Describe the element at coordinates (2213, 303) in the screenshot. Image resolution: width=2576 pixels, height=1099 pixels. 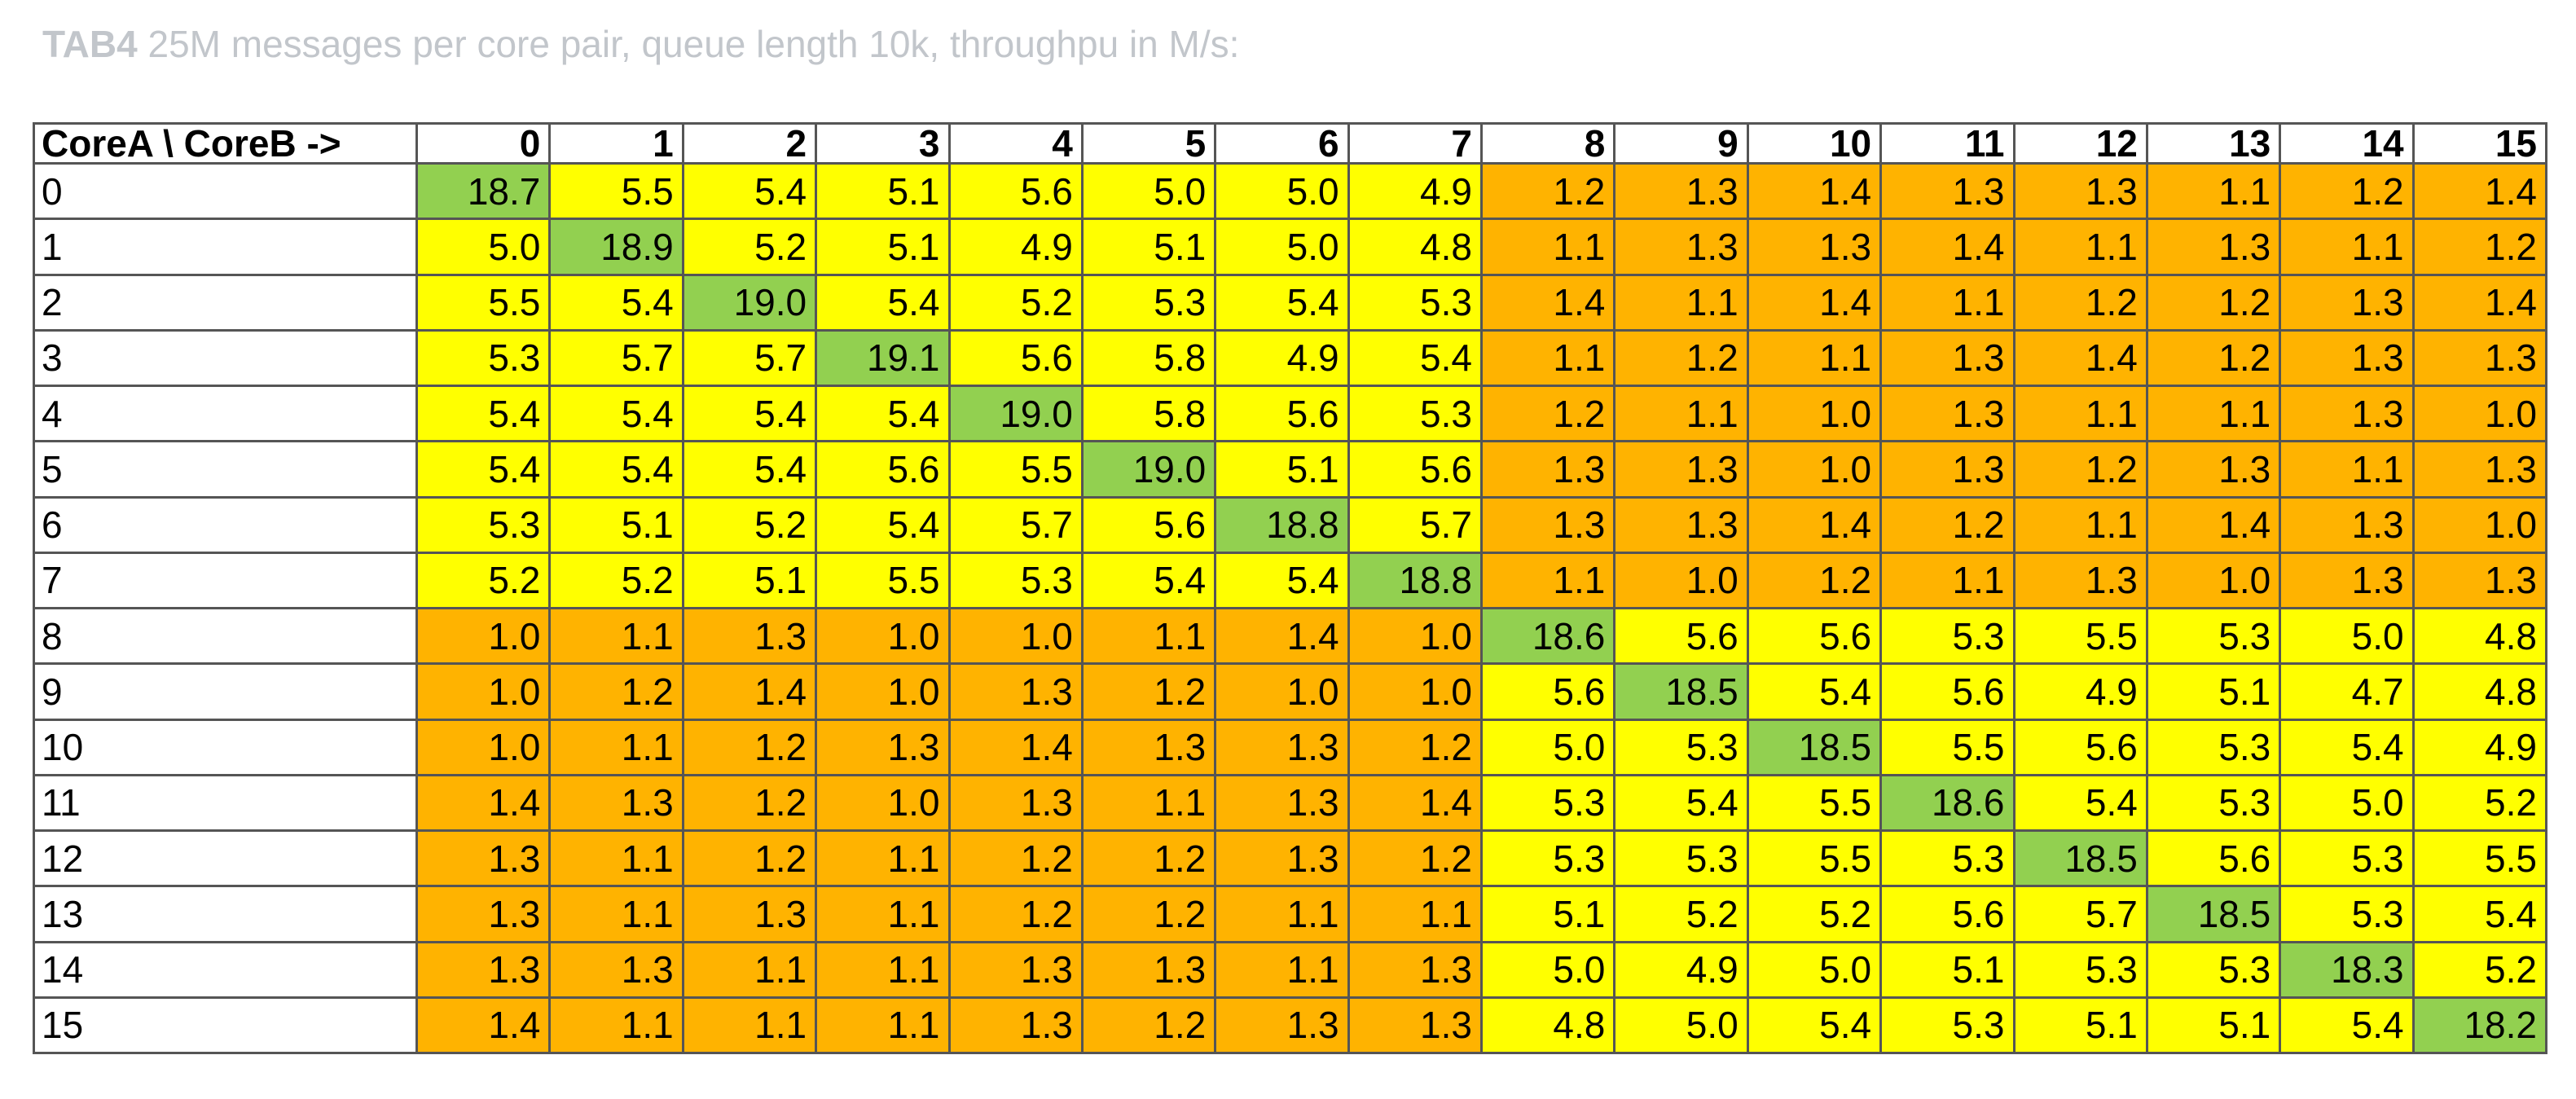
I see `cell-2-13: 1.2` at that location.